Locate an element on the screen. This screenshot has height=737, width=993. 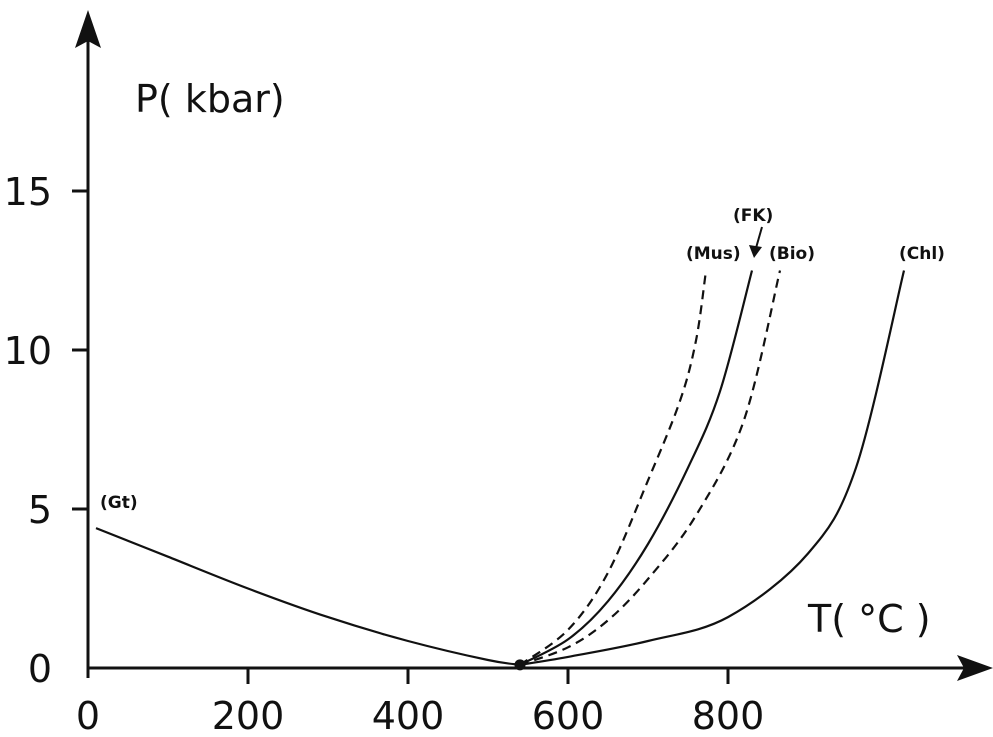
series-line-gt is located at coordinates (308, 596).